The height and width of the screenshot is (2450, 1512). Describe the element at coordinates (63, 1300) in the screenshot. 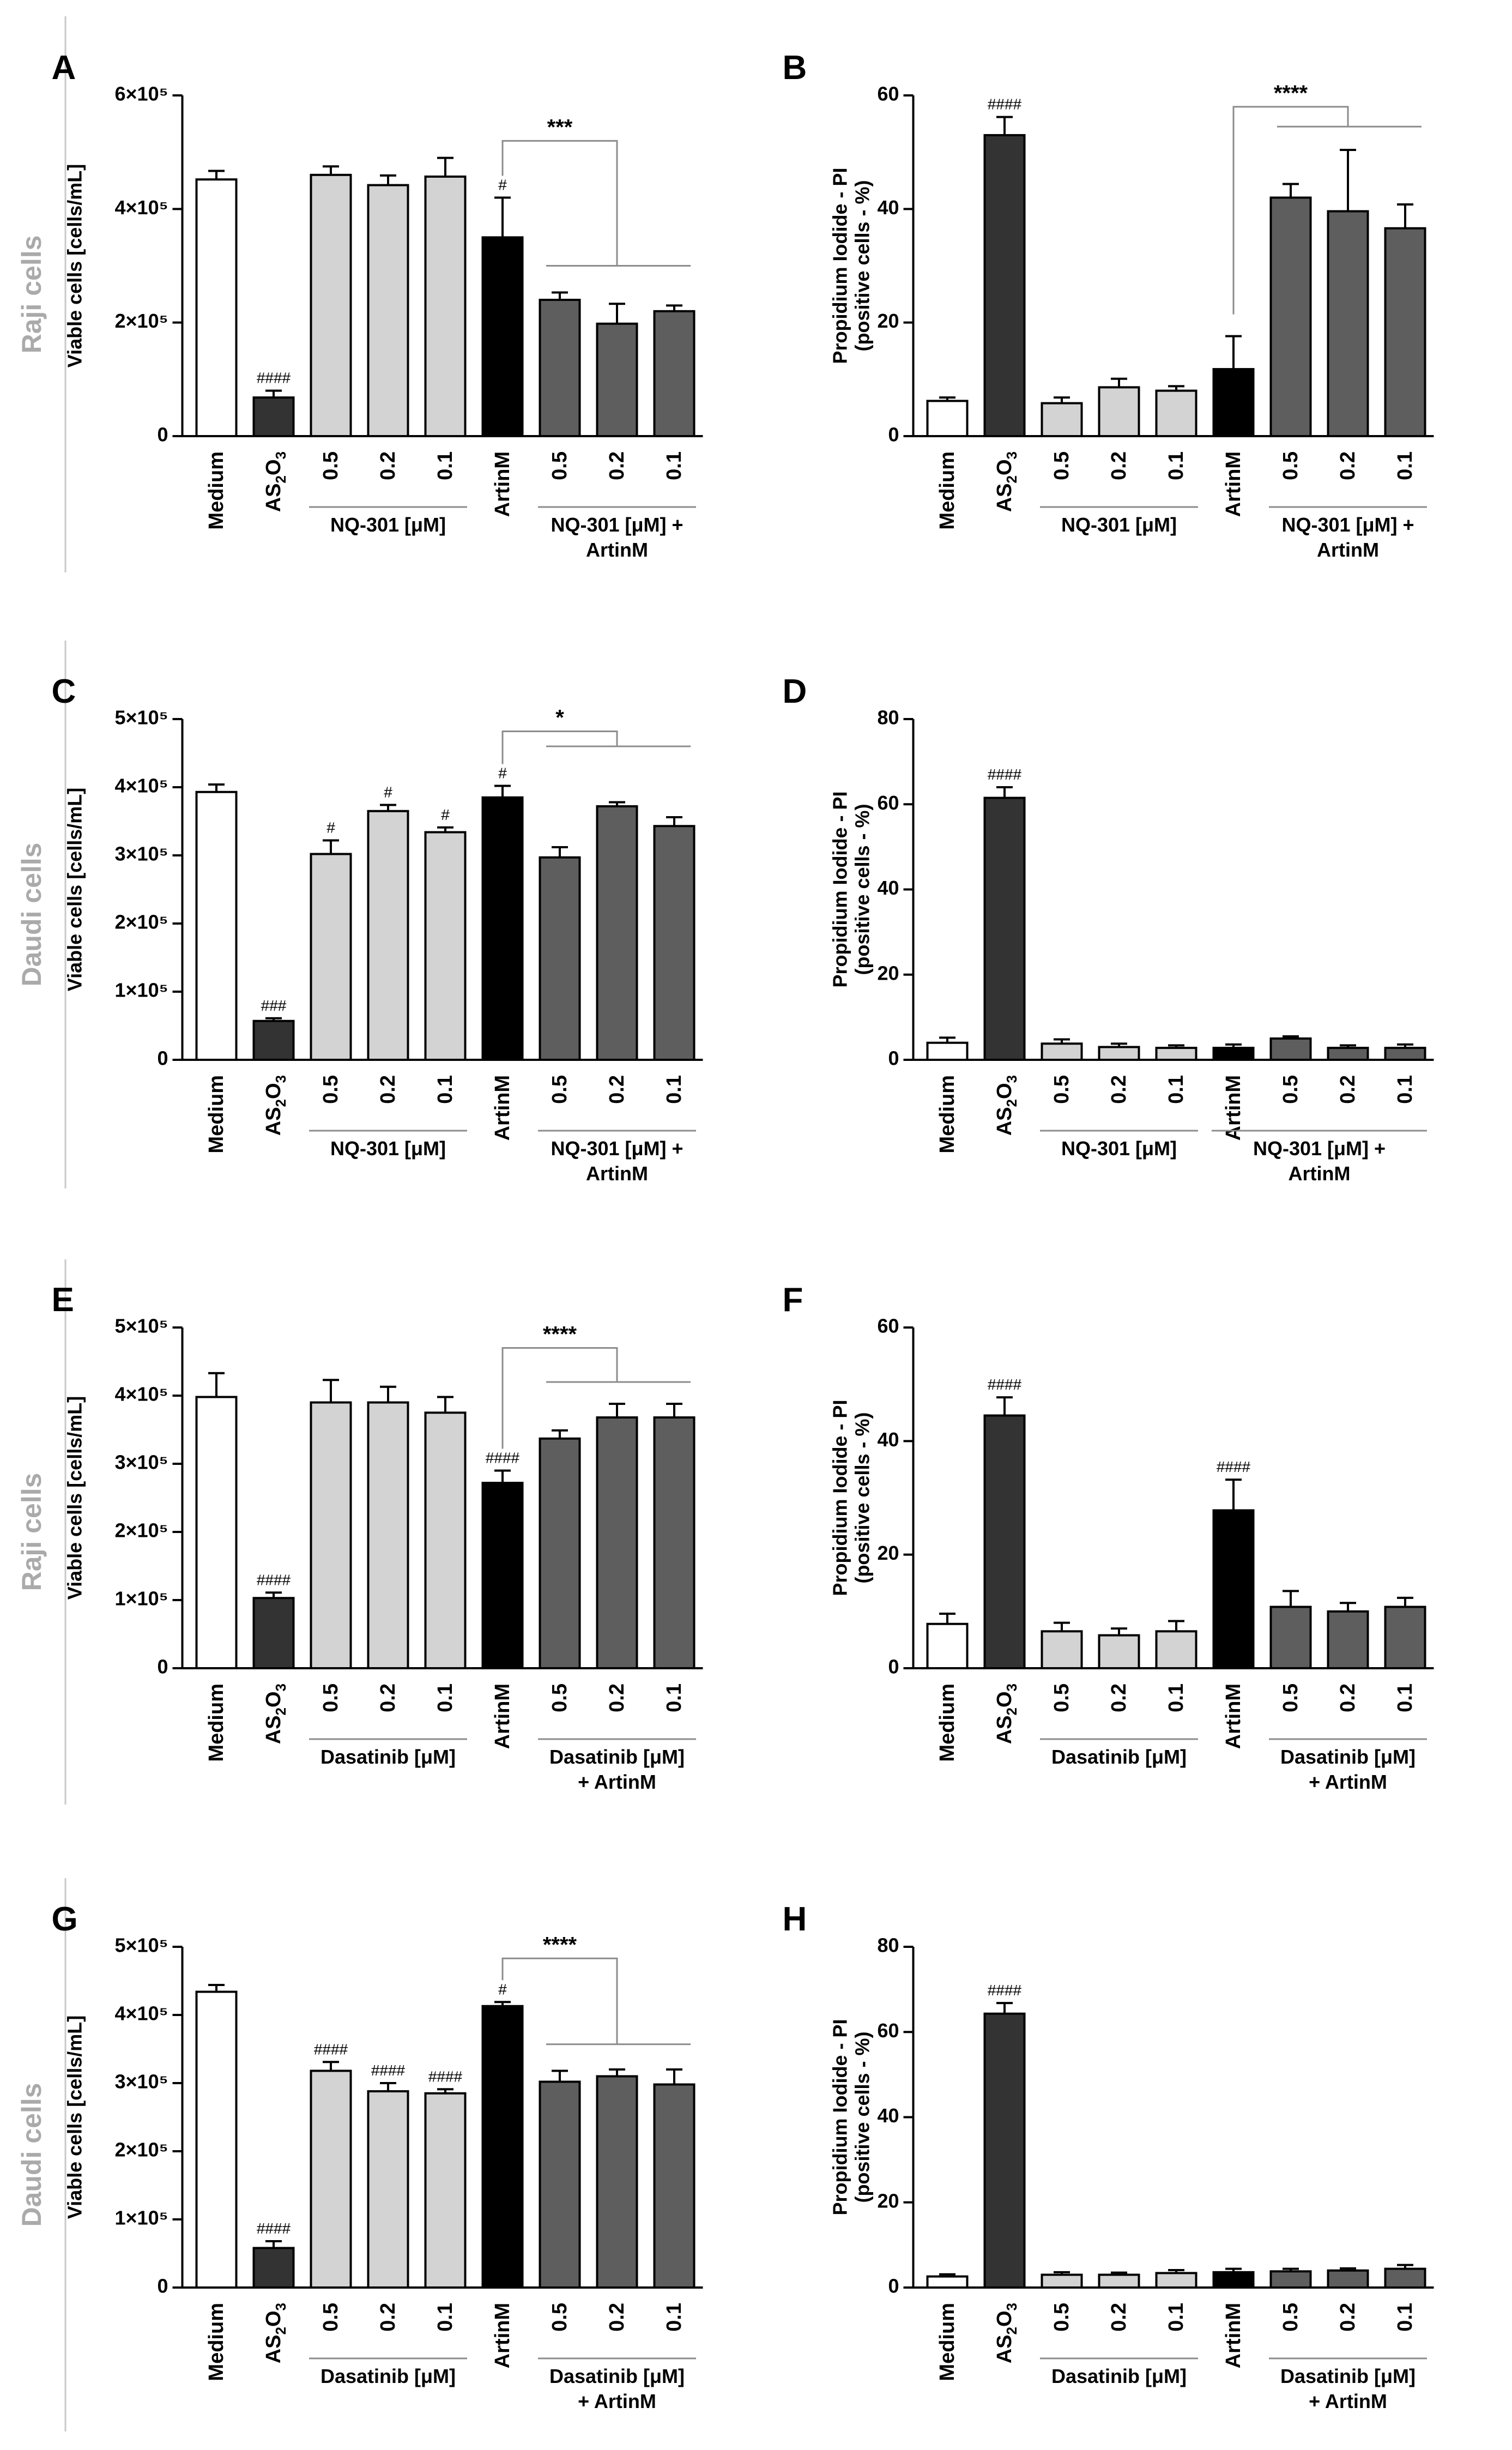

I see `panel-letter: E` at that location.